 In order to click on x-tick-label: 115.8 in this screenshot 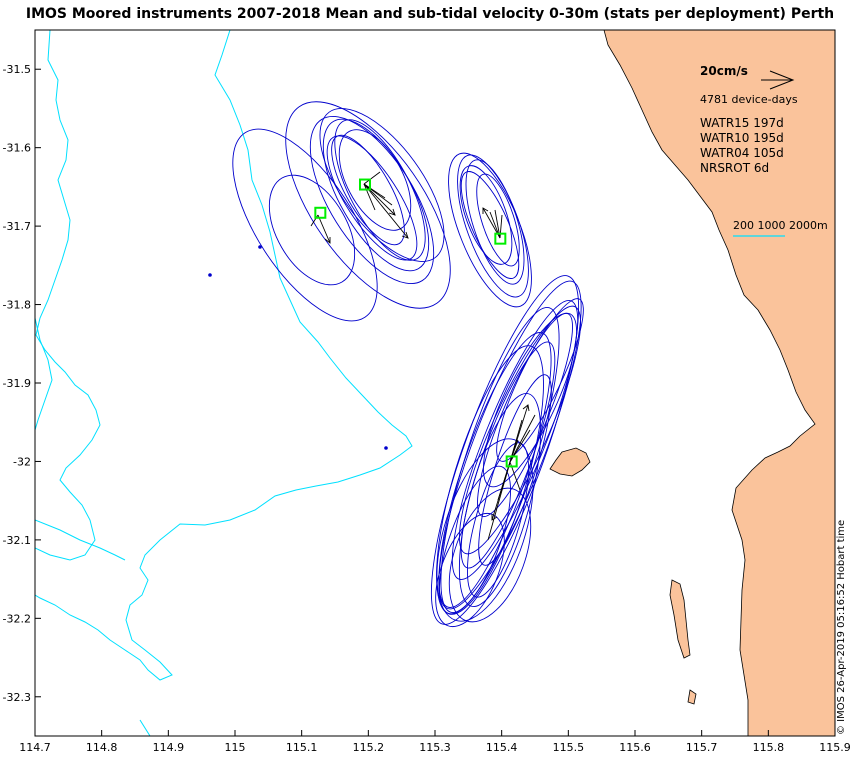, I will do `click(769, 747)`.